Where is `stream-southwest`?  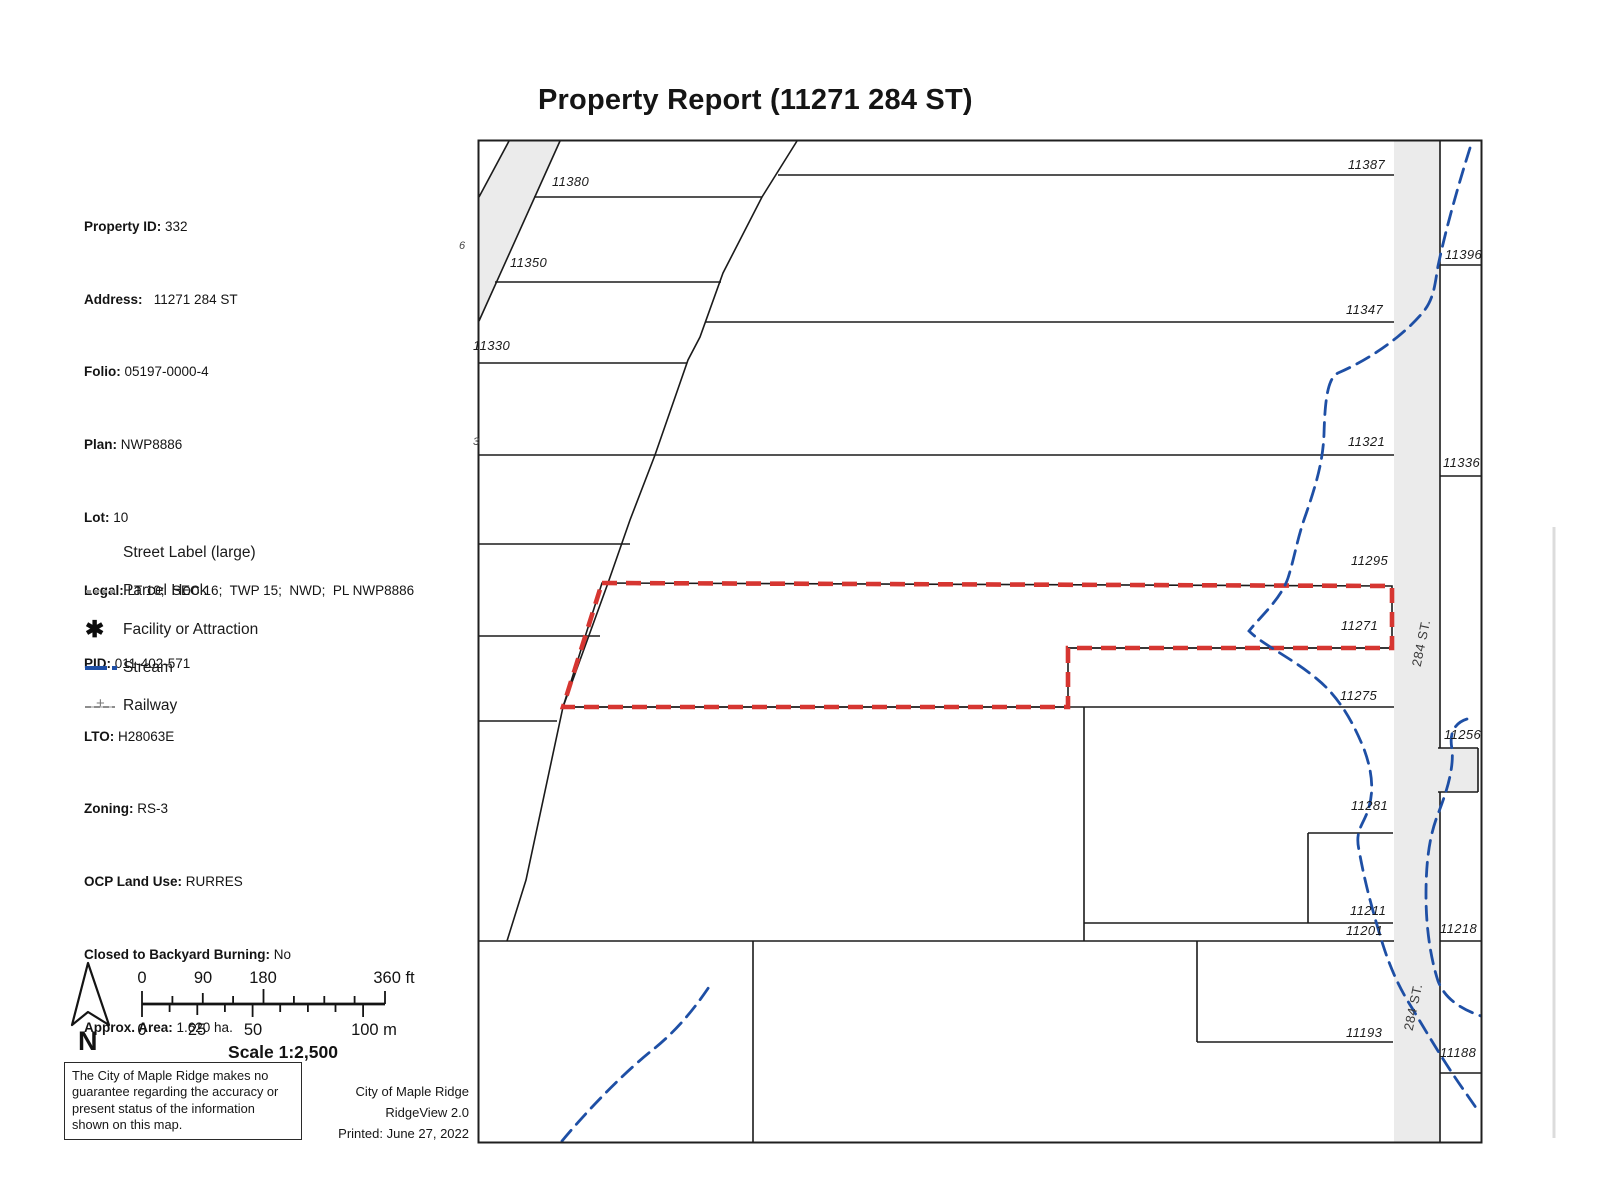 stream-southwest is located at coordinates (636, 1062).